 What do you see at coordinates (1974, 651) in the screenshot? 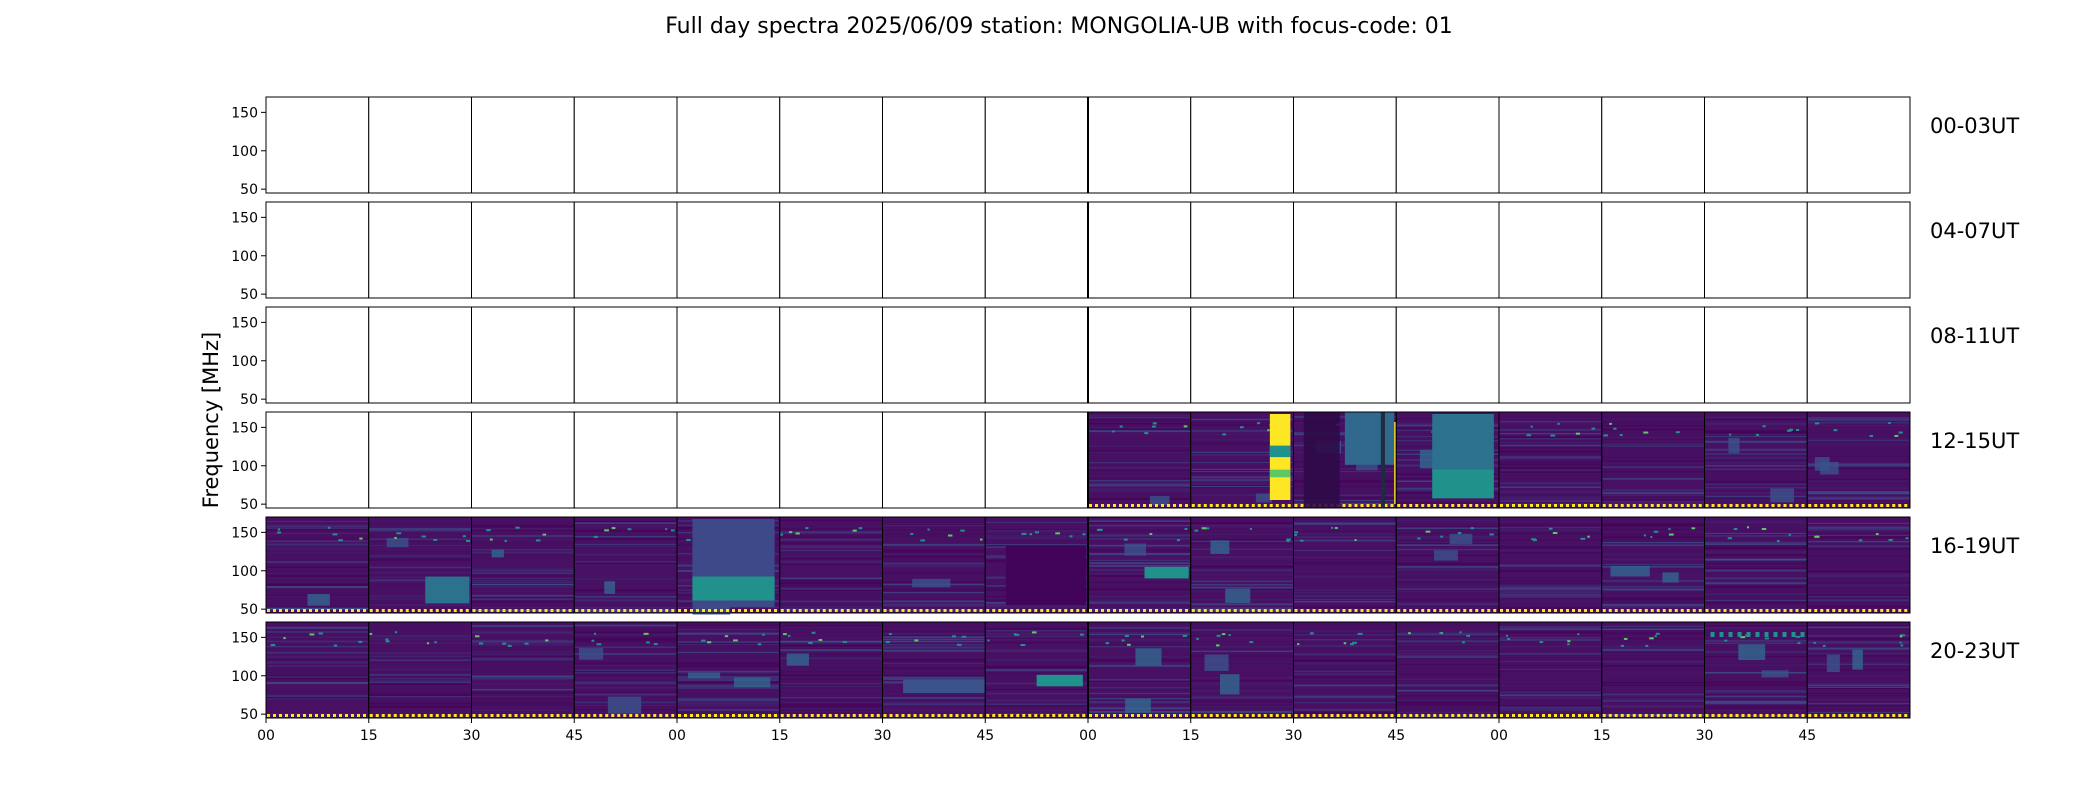
I see `row-label: 20-23UT` at bounding box center [1974, 651].